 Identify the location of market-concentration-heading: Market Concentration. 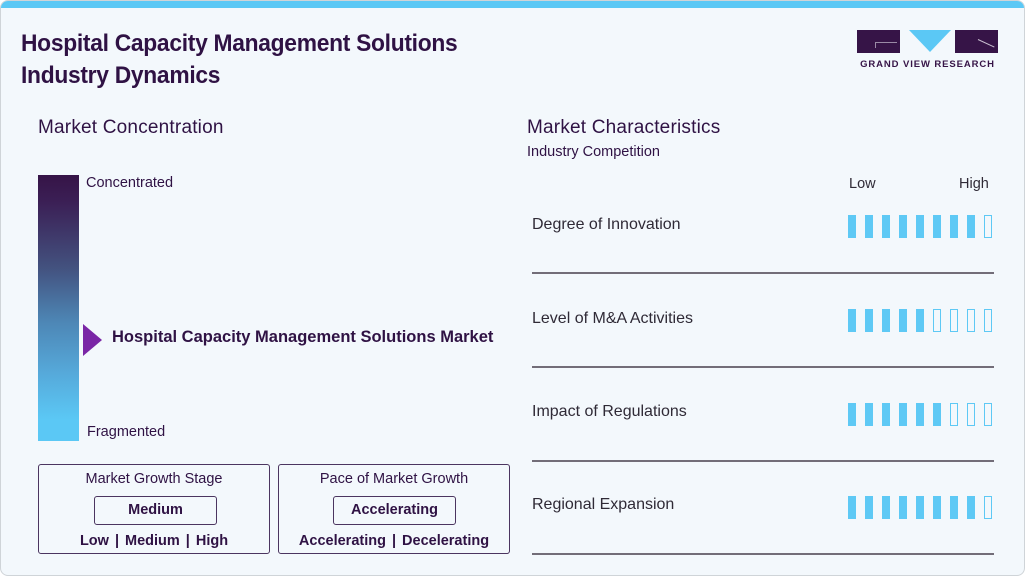
(131, 127).